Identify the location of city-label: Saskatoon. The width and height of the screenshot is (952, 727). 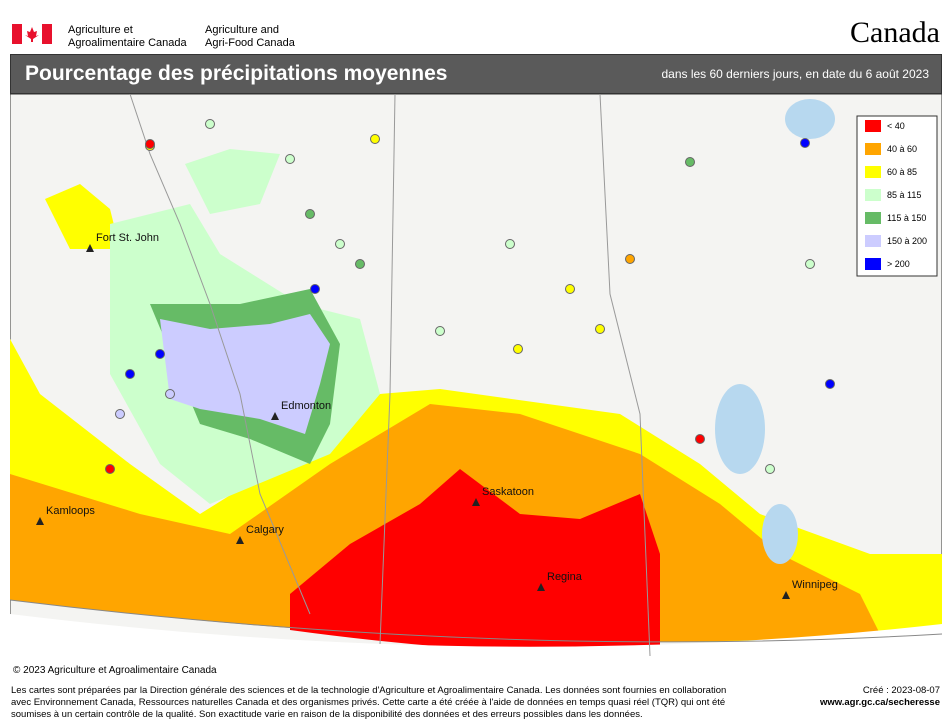
(508, 492).